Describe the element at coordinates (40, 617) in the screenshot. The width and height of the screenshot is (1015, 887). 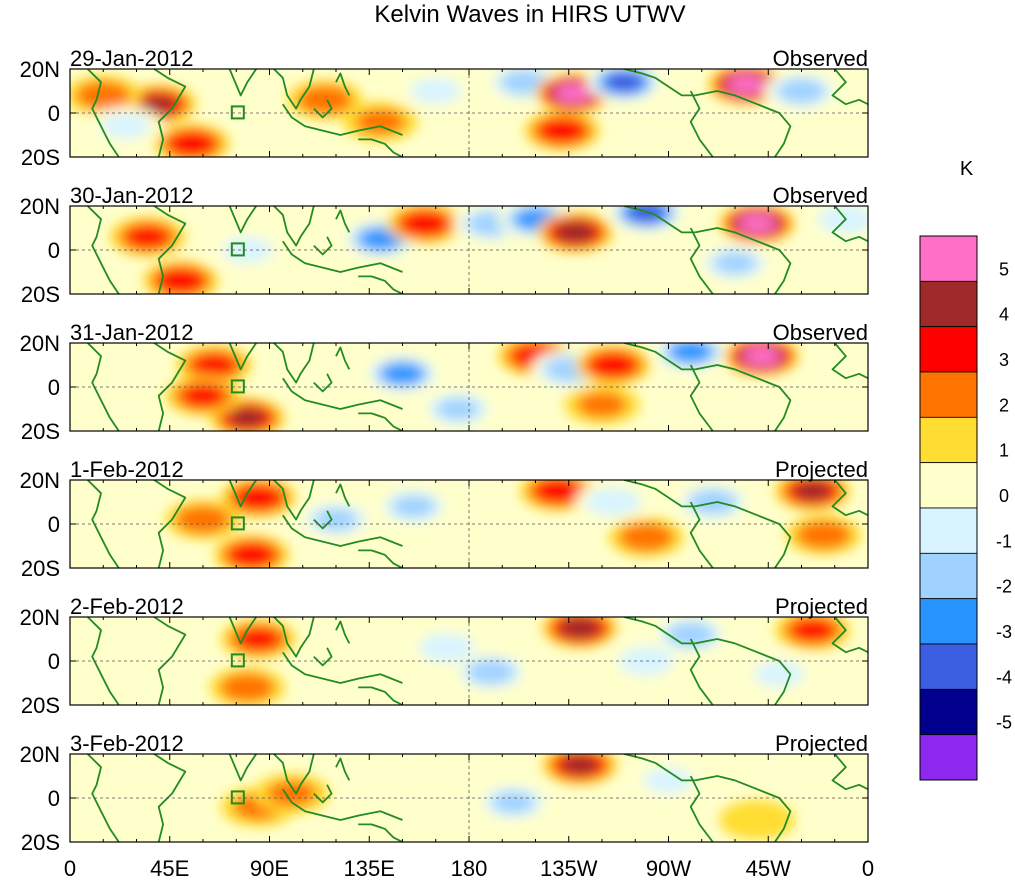
I see `y-tick-label: 20N` at that location.